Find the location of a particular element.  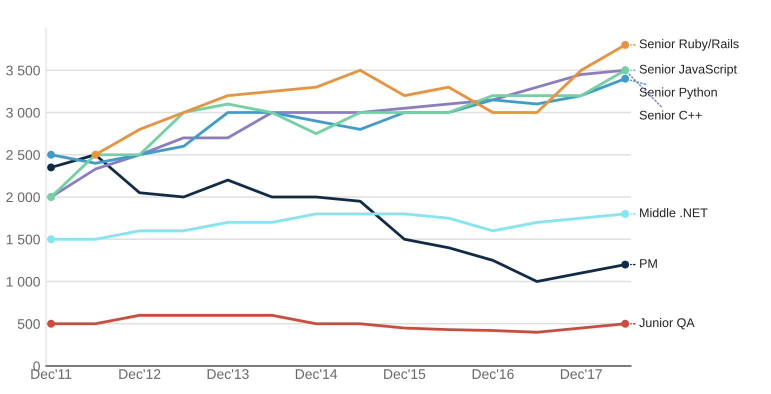

x-tick-label: Dec'12 is located at coordinates (139, 374).